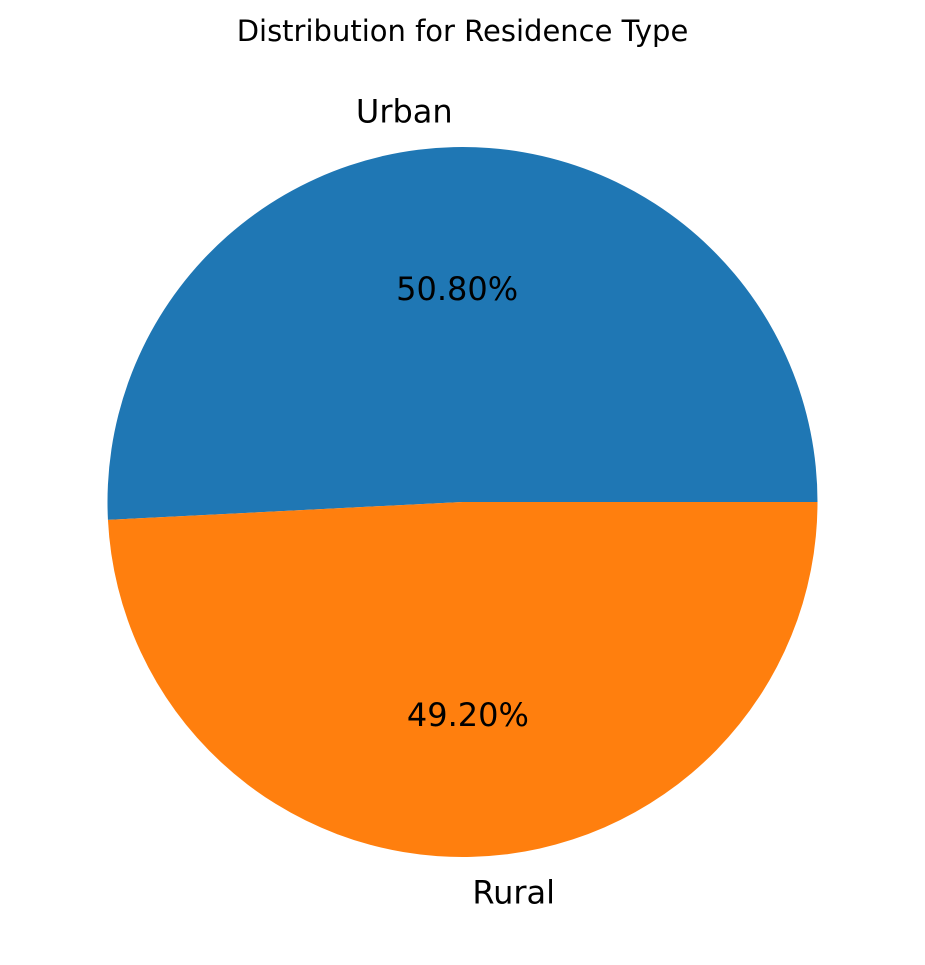 This screenshot has width=925, height=965. Describe the element at coordinates (457, 289) in the screenshot. I see `slice-percent-urban: 50.80%` at that location.